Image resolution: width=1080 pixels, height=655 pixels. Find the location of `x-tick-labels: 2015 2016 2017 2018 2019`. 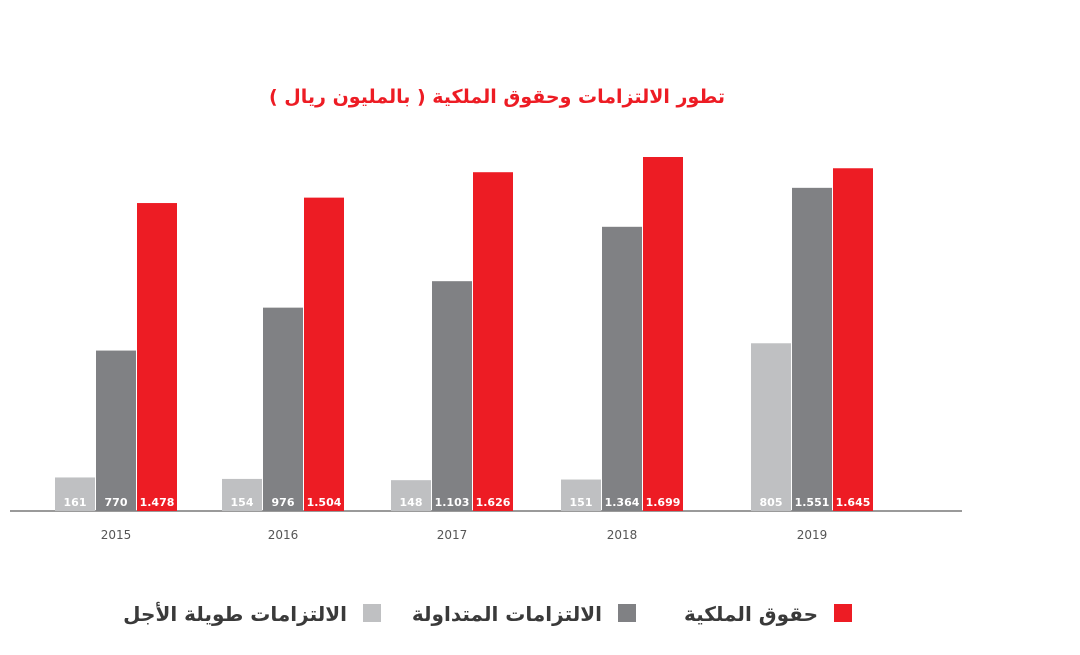

x-tick-labels: 2015 2016 2017 2018 2019 is located at coordinates (464, 535).